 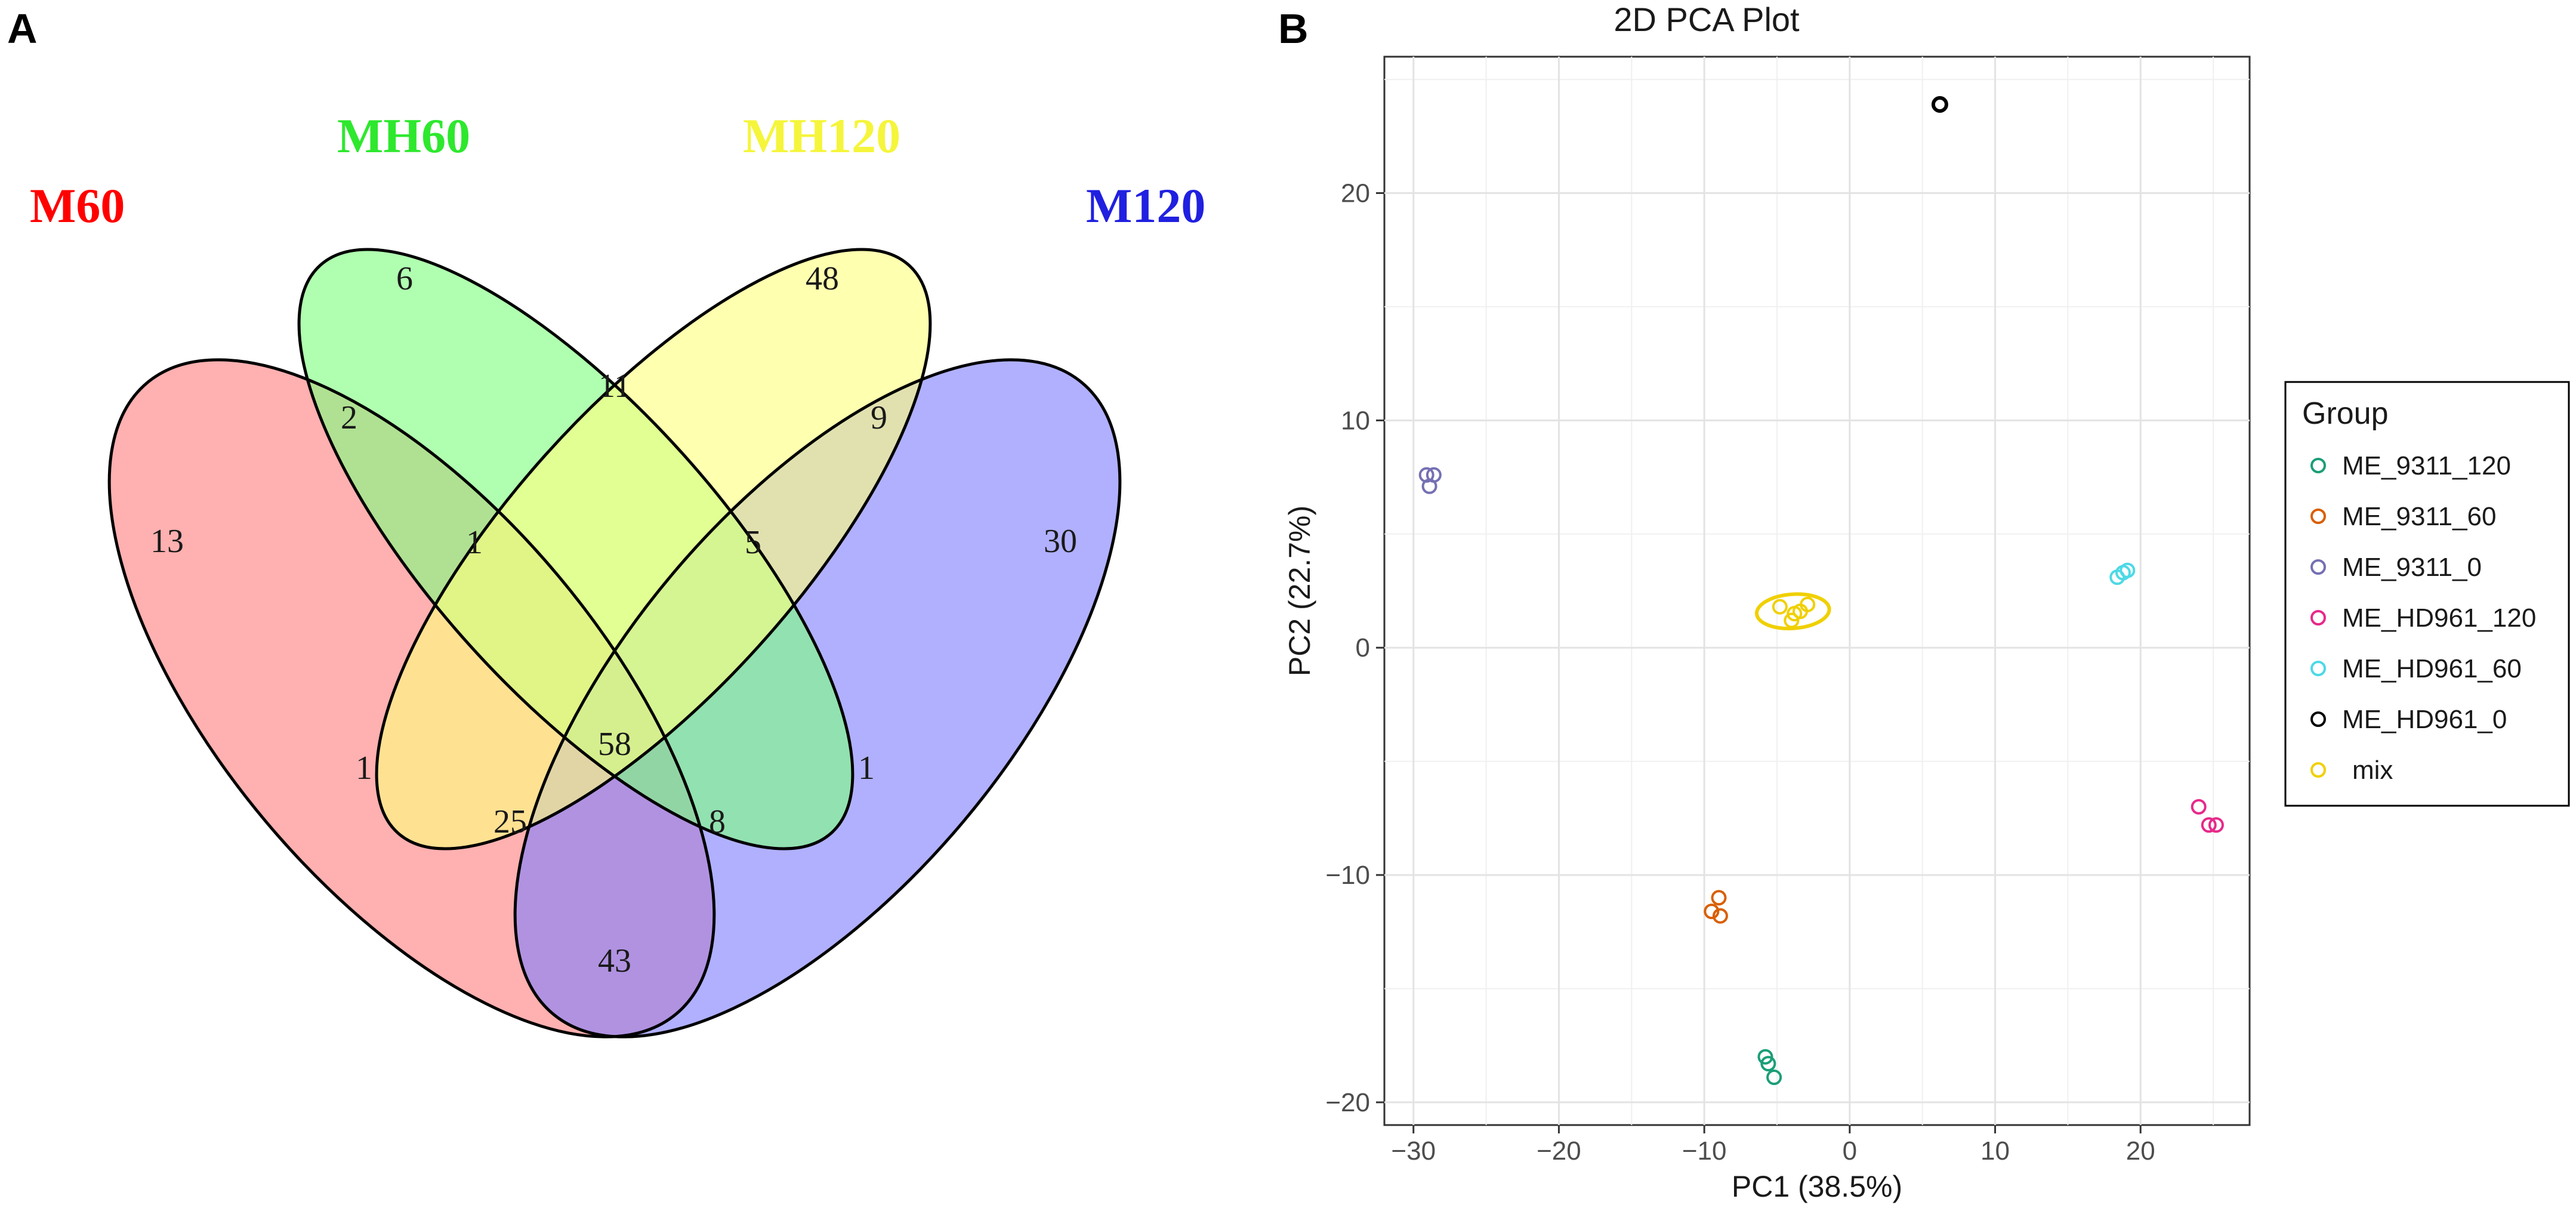 What do you see at coordinates (2373, 770) in the screenshot?
I see `legend-label-mix: mix` at bounding box center [2373, 770].